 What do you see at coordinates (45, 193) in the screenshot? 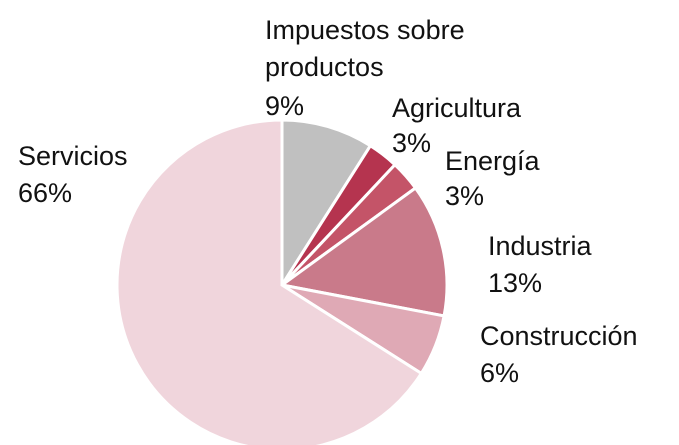
I see `value-label: 66%` at bounding box center [45, 193].